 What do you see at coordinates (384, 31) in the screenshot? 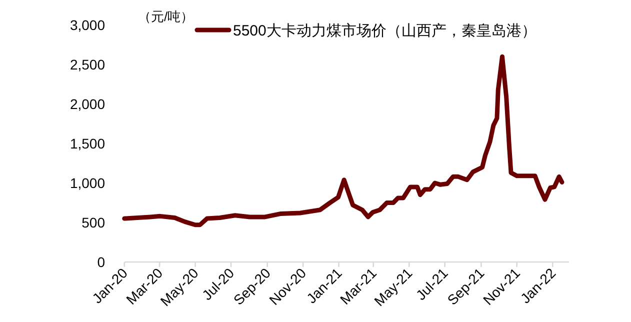
I see `legend-label: 5500大卡动力煤市场价（山西产，秦皇岛港）` at bounding box center [384, 31].